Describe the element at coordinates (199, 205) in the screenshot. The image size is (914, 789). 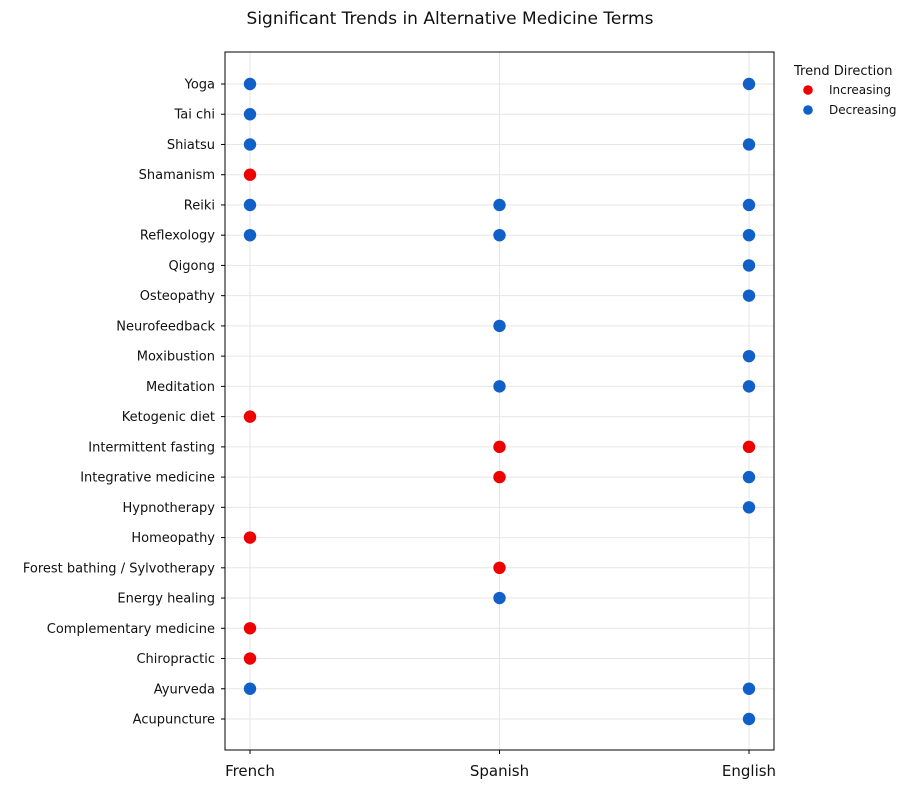
I see `y-tick-label-reiki: Reiki` at that location.